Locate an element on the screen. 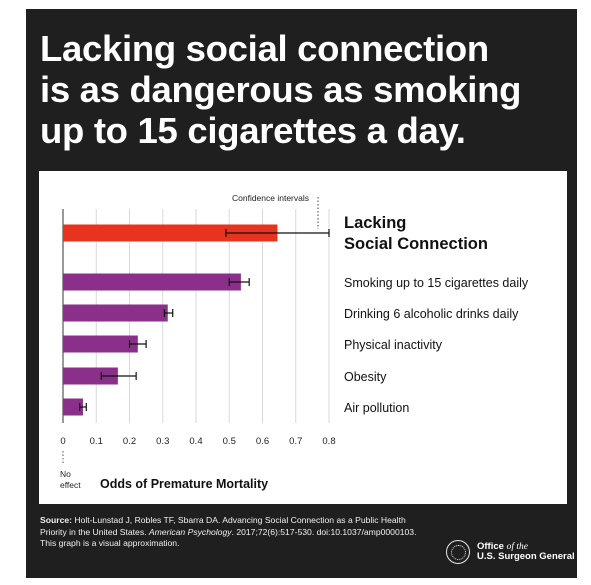 This screenshot has height=585, width=591. seal-inner is located at coordinates (458, 552).